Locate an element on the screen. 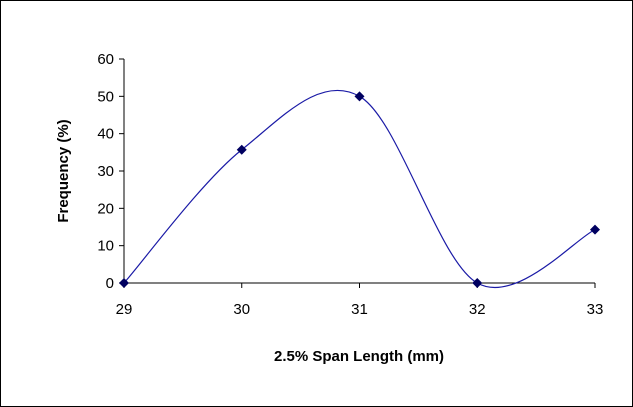  y-tick-label: 20 is located at coordinates (105, 208).